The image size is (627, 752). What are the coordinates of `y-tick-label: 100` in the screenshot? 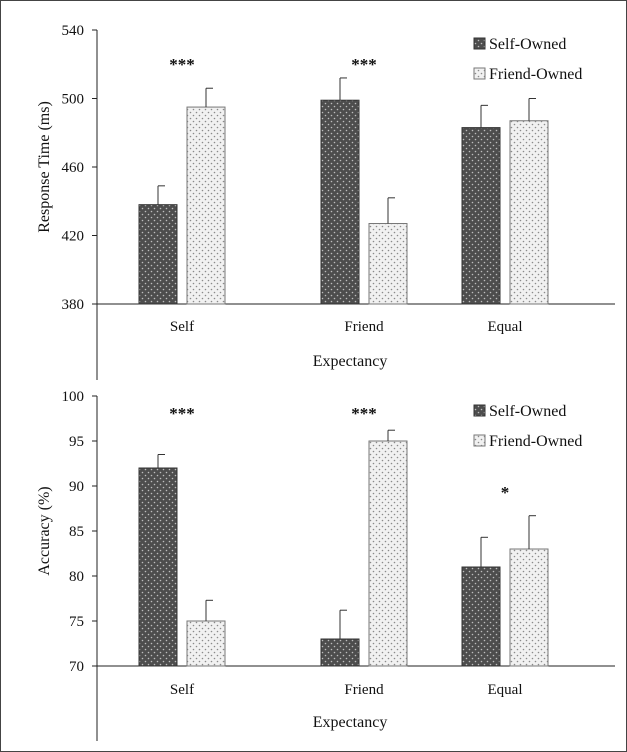 It's located at (73, 397).